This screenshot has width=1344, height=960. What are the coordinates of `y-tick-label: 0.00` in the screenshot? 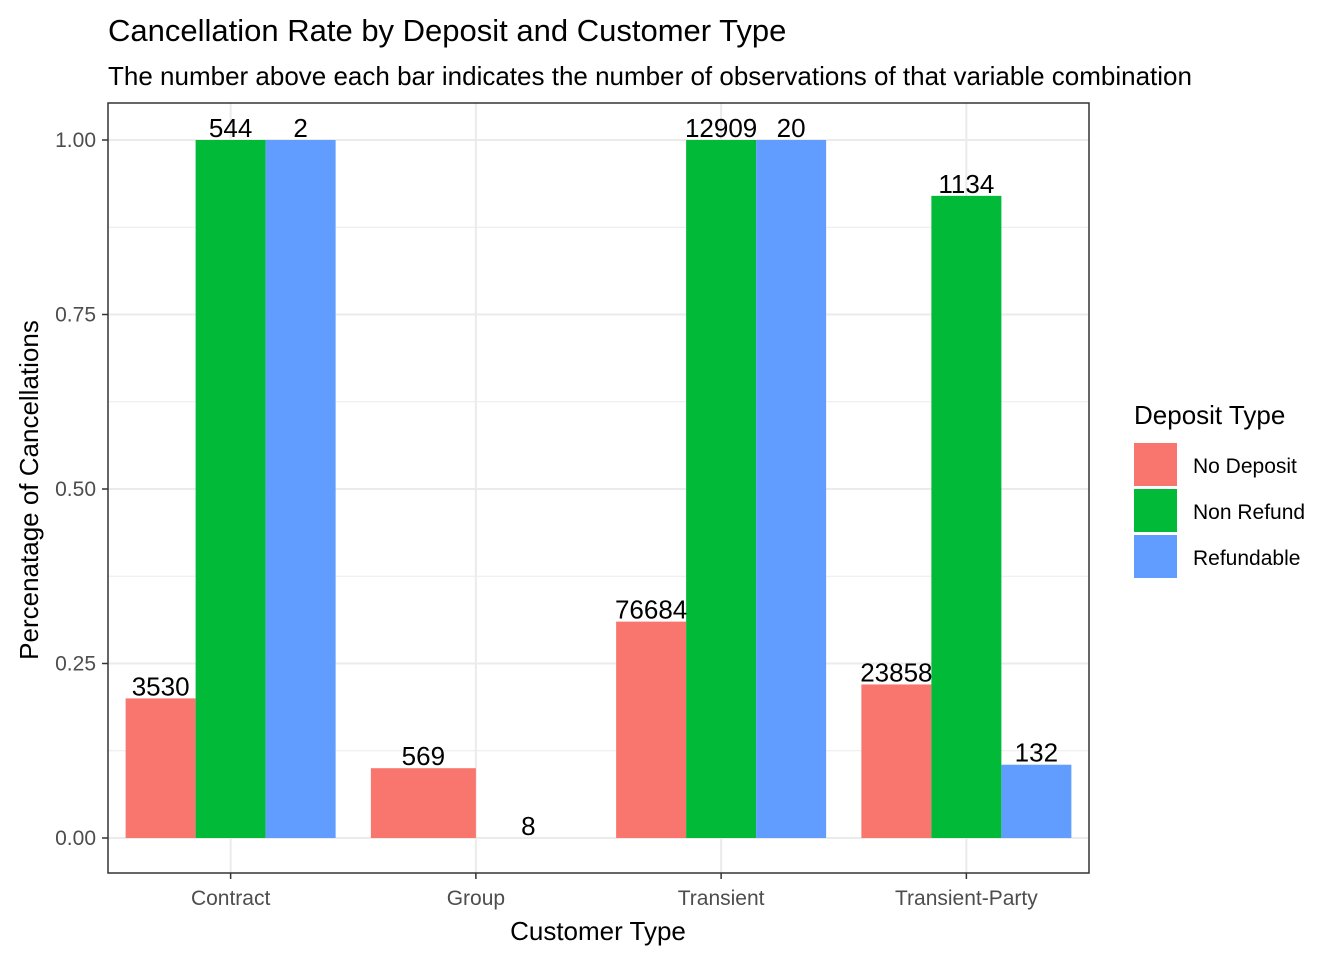 It's located at (75, 838).